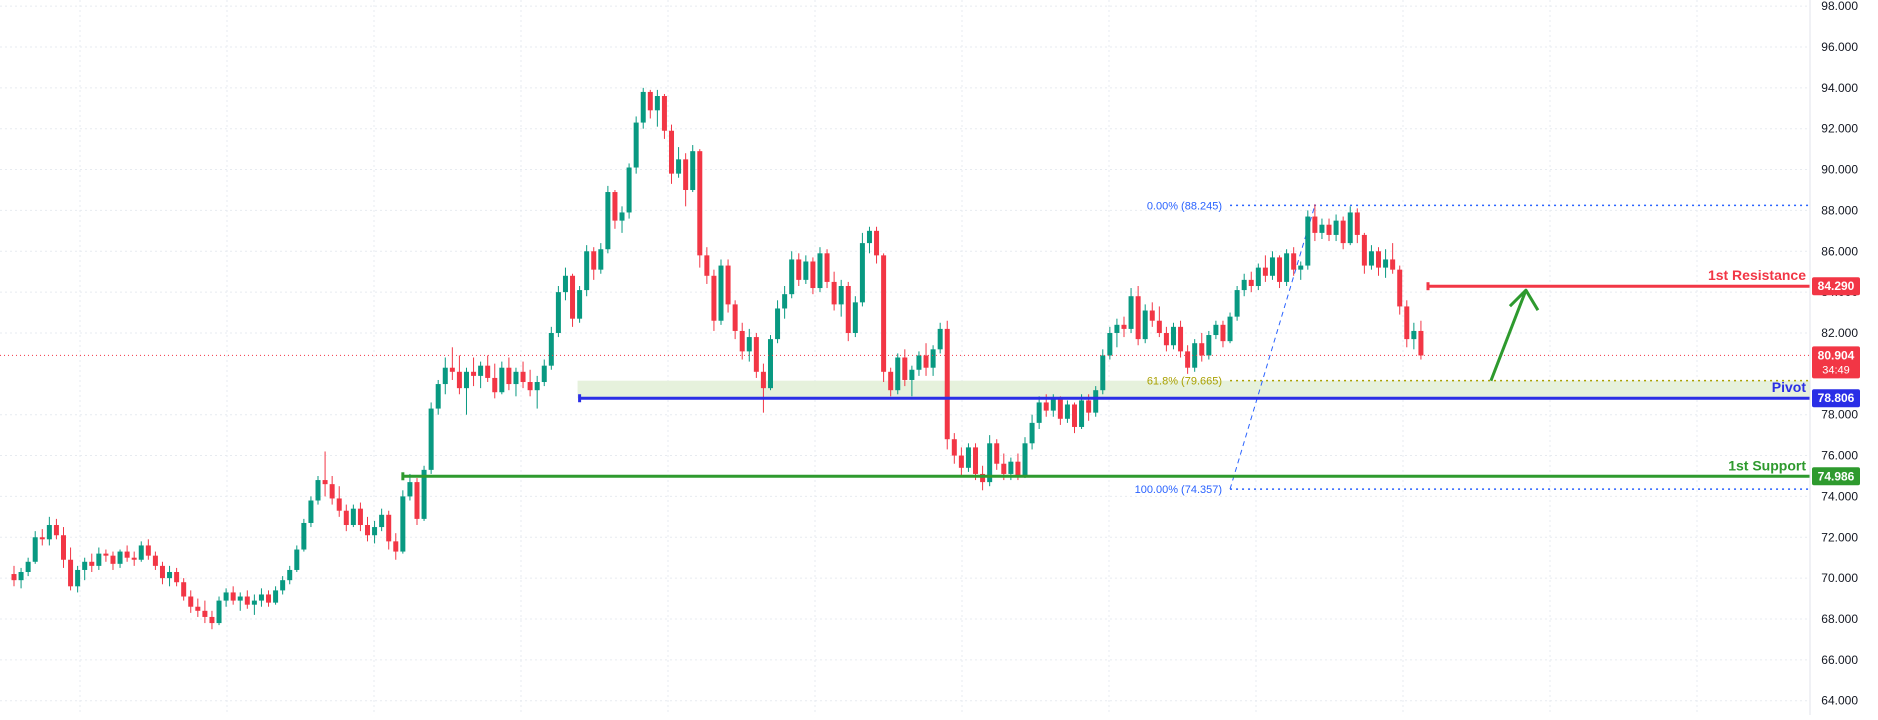 This screenshot has width=1878, height=720. Describe the element at coordinates (1839, 660) in the screenshot. I see `y-tick-label: 66.000` at that location.